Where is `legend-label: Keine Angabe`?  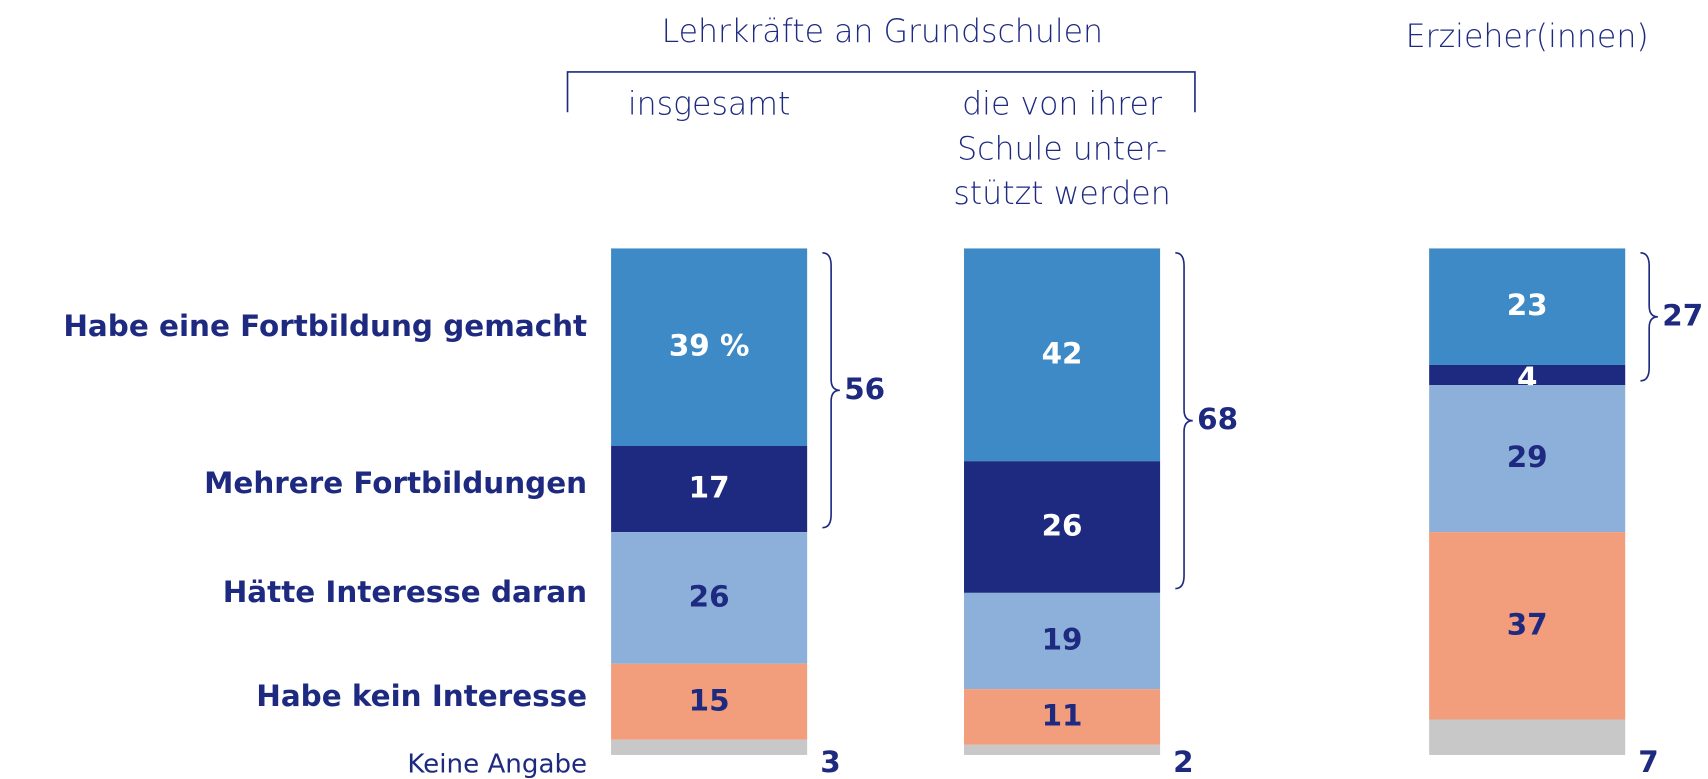
legend-label: Keine Angabe is located at coordinates (497, 764).